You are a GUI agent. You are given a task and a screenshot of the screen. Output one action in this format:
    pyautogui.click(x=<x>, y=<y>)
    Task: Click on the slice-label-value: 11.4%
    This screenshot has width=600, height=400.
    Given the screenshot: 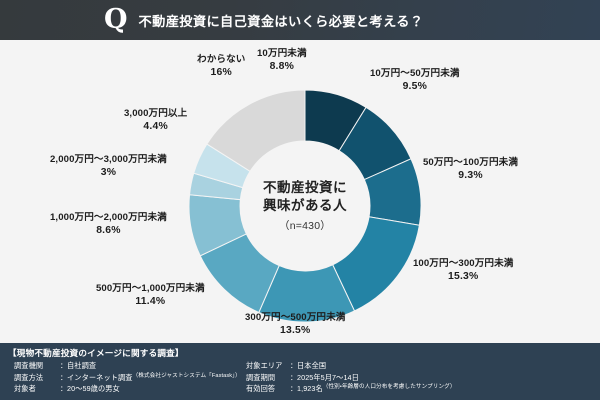 What is the action you would take?
    pyautogui.click(x=150, y=302)
    